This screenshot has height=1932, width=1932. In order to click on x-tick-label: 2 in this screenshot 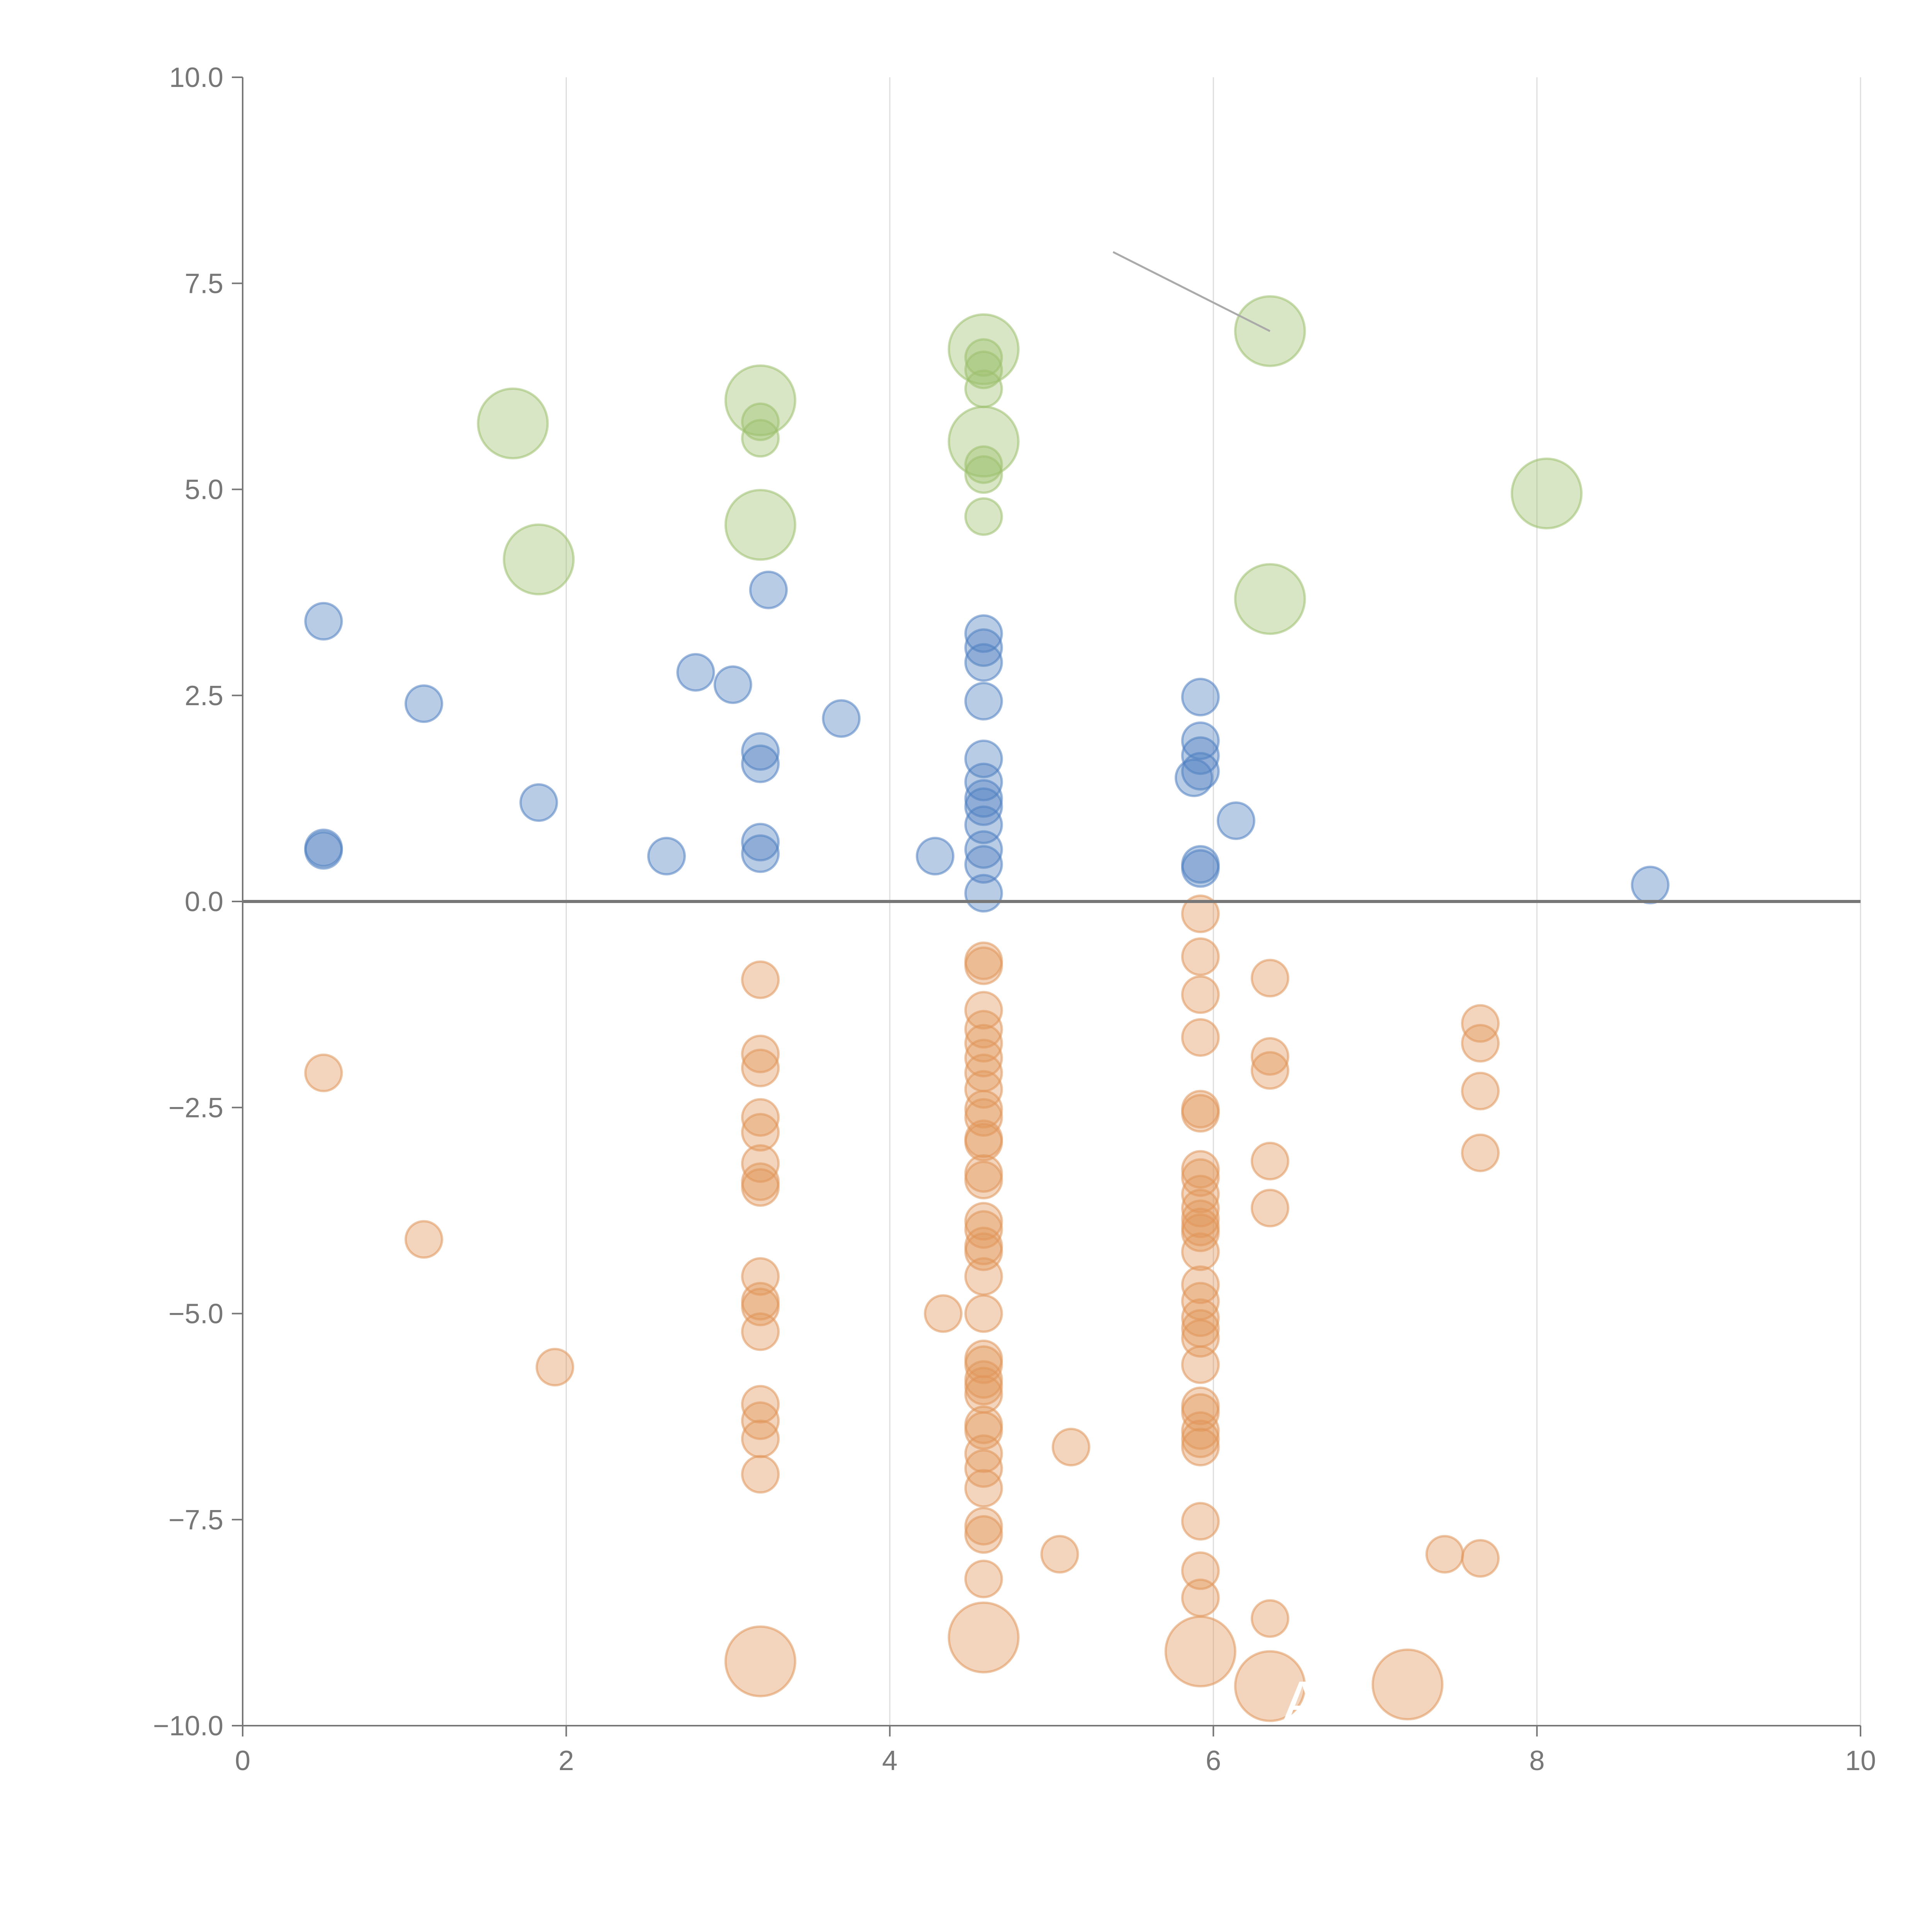, I will do `click(566, 1760)`.